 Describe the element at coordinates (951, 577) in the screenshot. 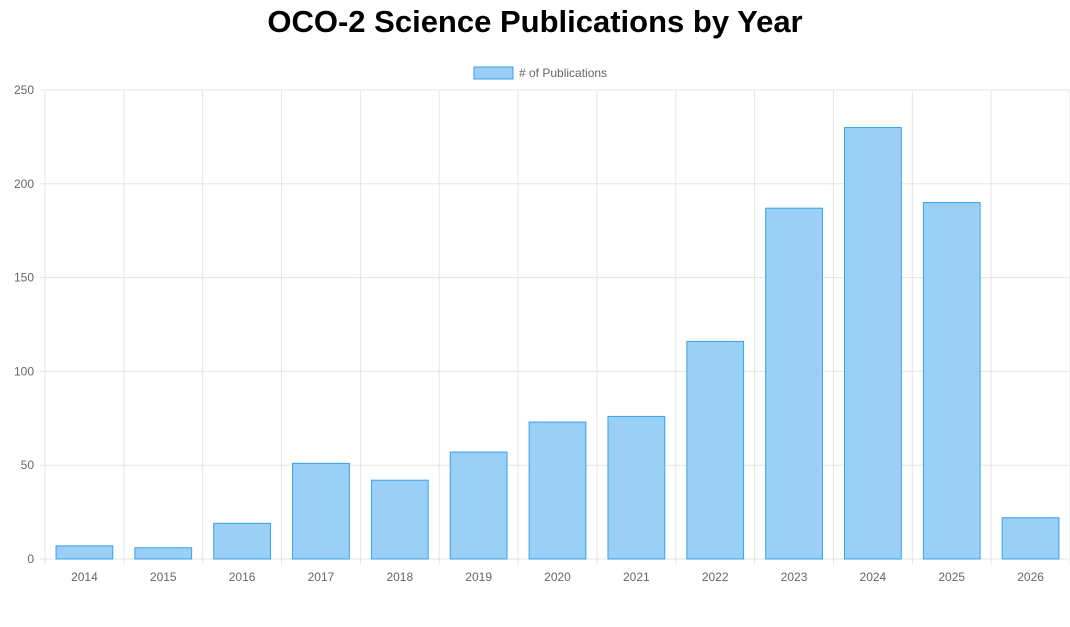

I see `x-tick-label: 2025` at that location.